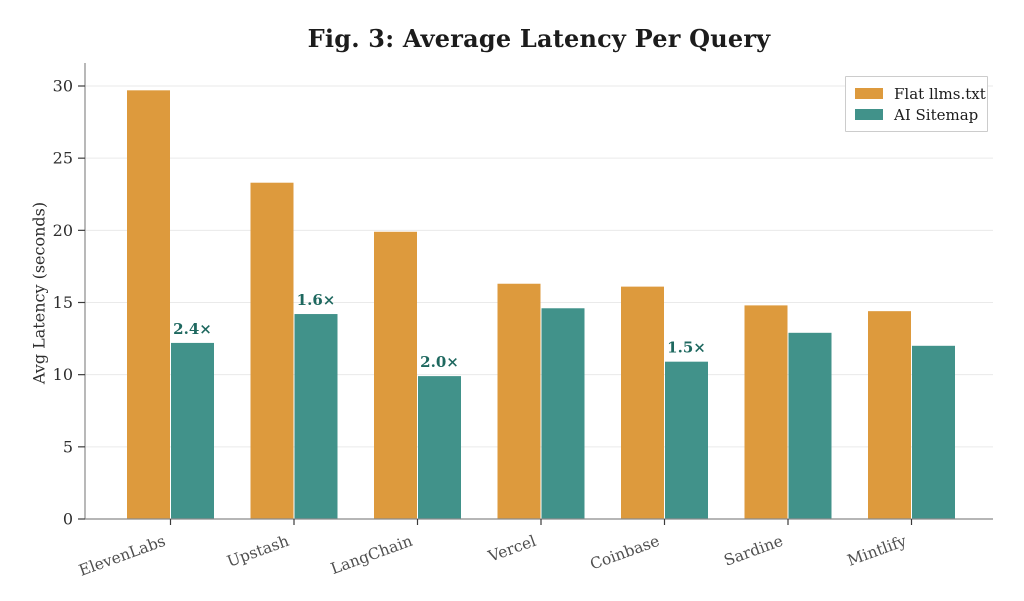  I want to click on bar-ai-sitemap-sardine, so click(810, 425).